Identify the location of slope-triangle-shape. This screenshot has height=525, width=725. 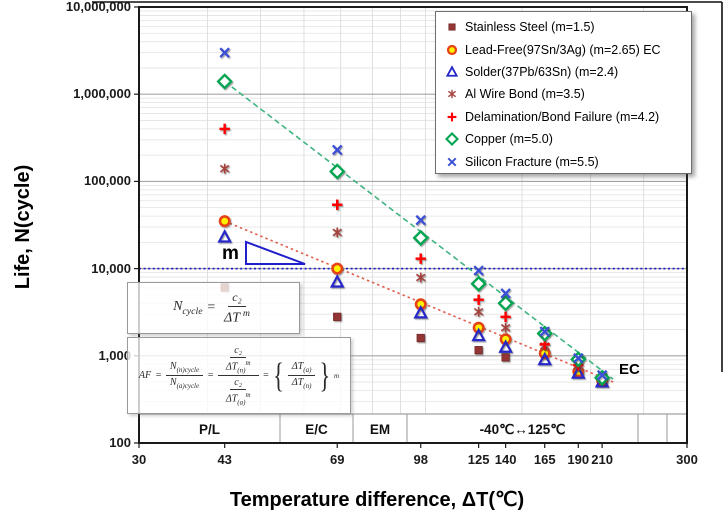
(275, 252).